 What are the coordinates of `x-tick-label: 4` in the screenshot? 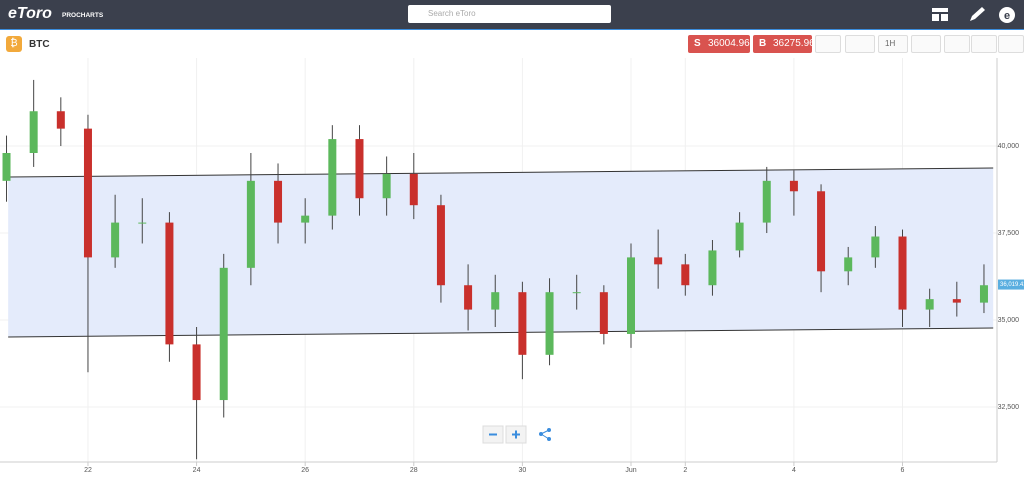 It's located at (794, 470).